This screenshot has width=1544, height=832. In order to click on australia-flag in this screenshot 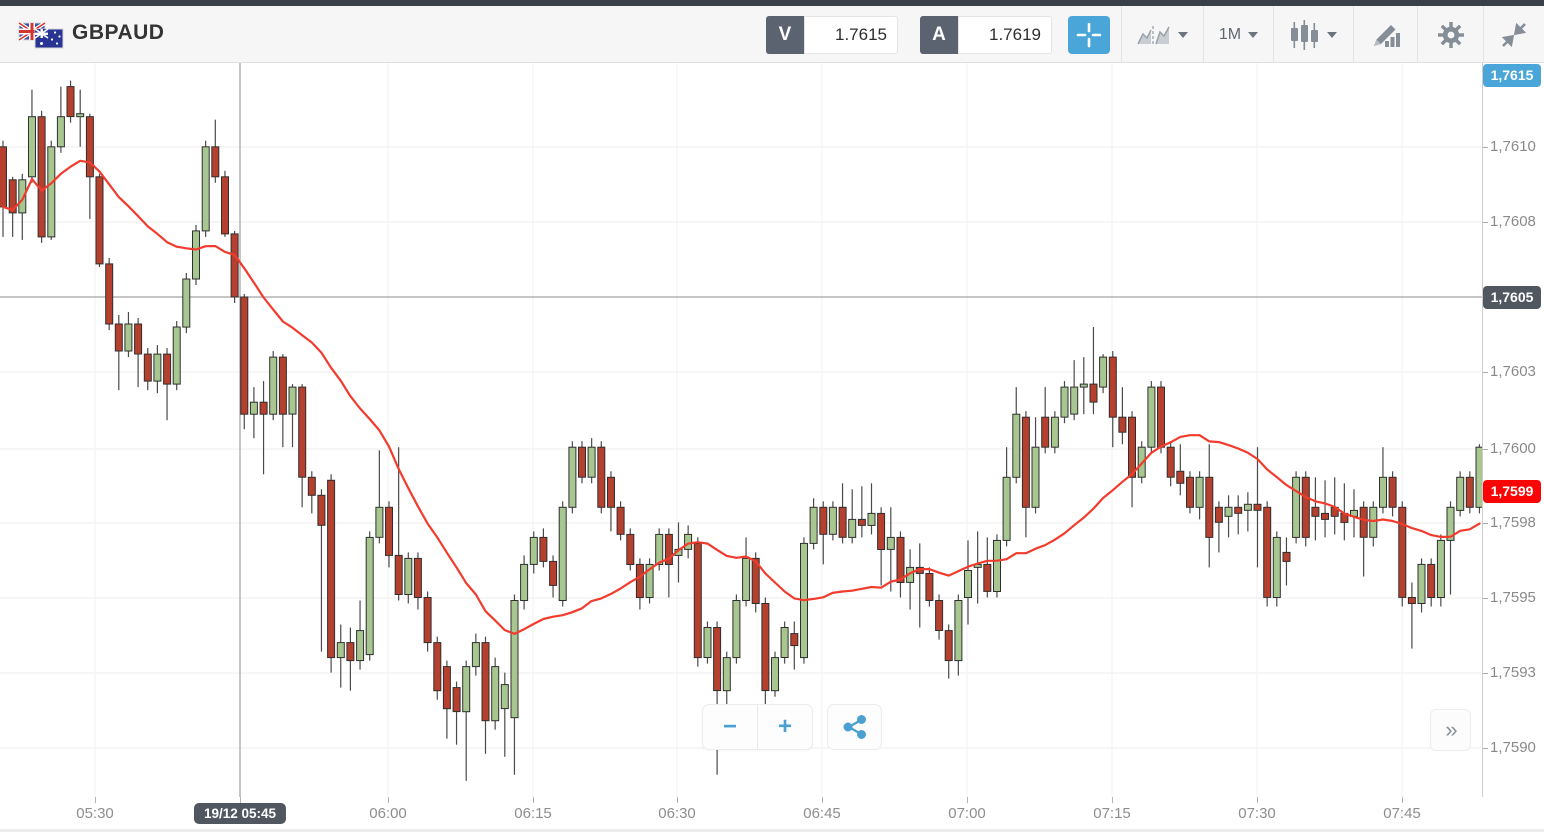, I will do `click(49, 38)`.